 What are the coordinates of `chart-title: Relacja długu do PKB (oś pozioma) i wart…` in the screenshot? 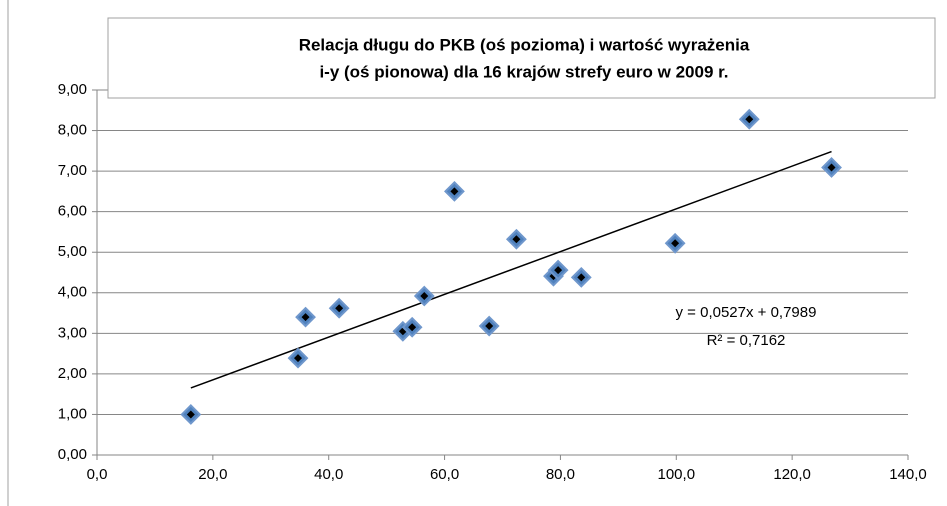 It's located at (524, 44).